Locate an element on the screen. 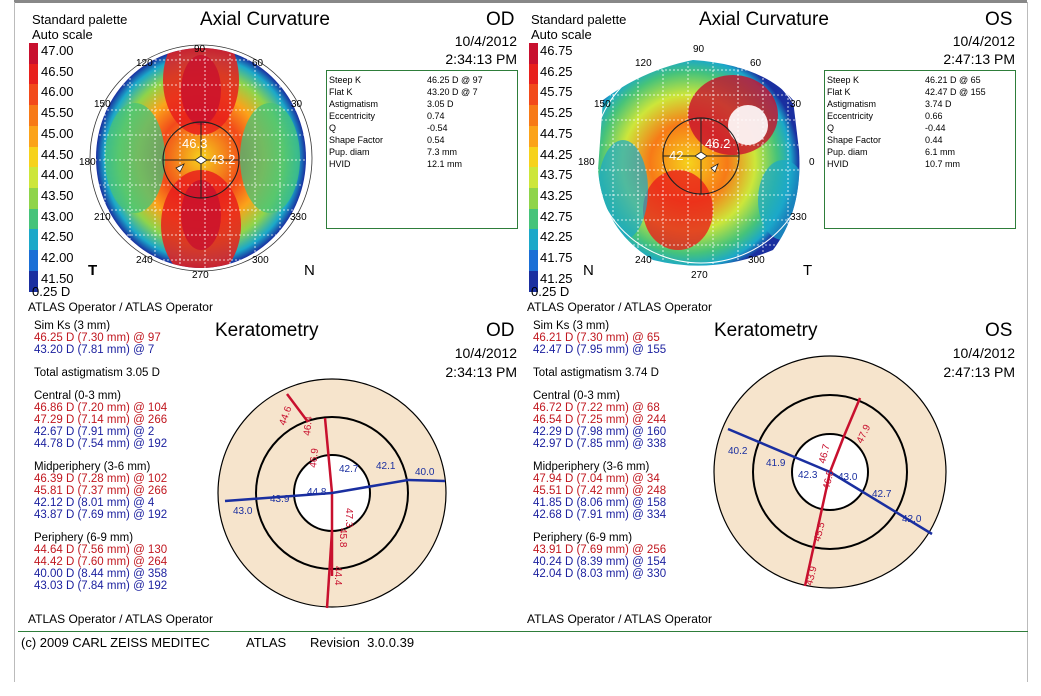  footer-product: ATLAS is located at coordinates (266, 642).